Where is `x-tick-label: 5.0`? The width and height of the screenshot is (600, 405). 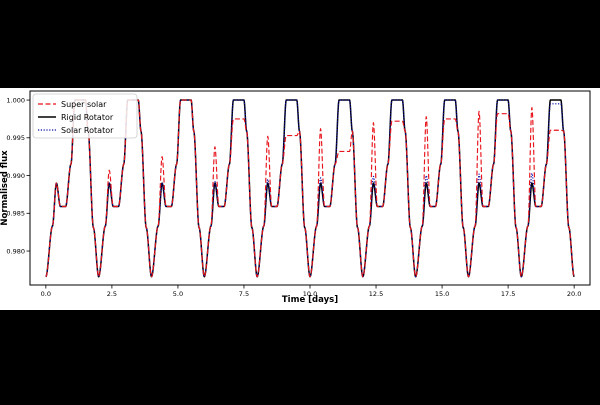
x-tick-label: 5.0 is located at coordinates (178, 294).